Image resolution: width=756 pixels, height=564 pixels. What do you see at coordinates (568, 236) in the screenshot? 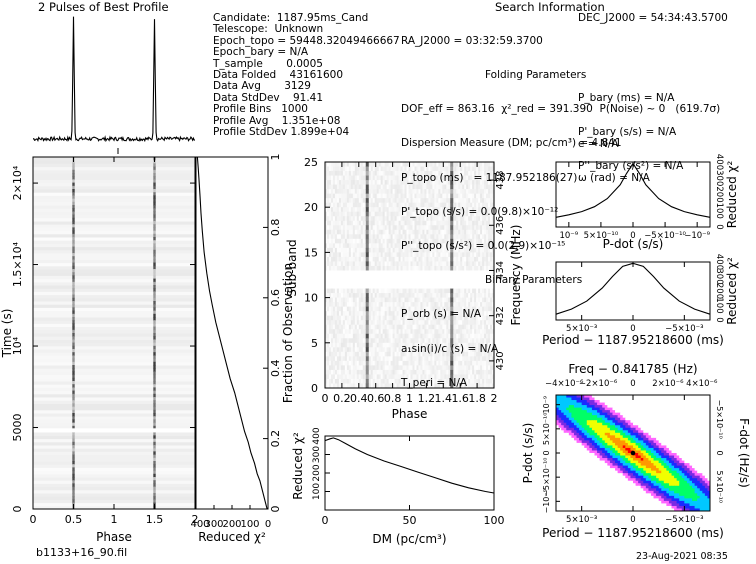
I see `pdot-x-tick-label: 10⁻⁹` at bounding box center [568, 236].